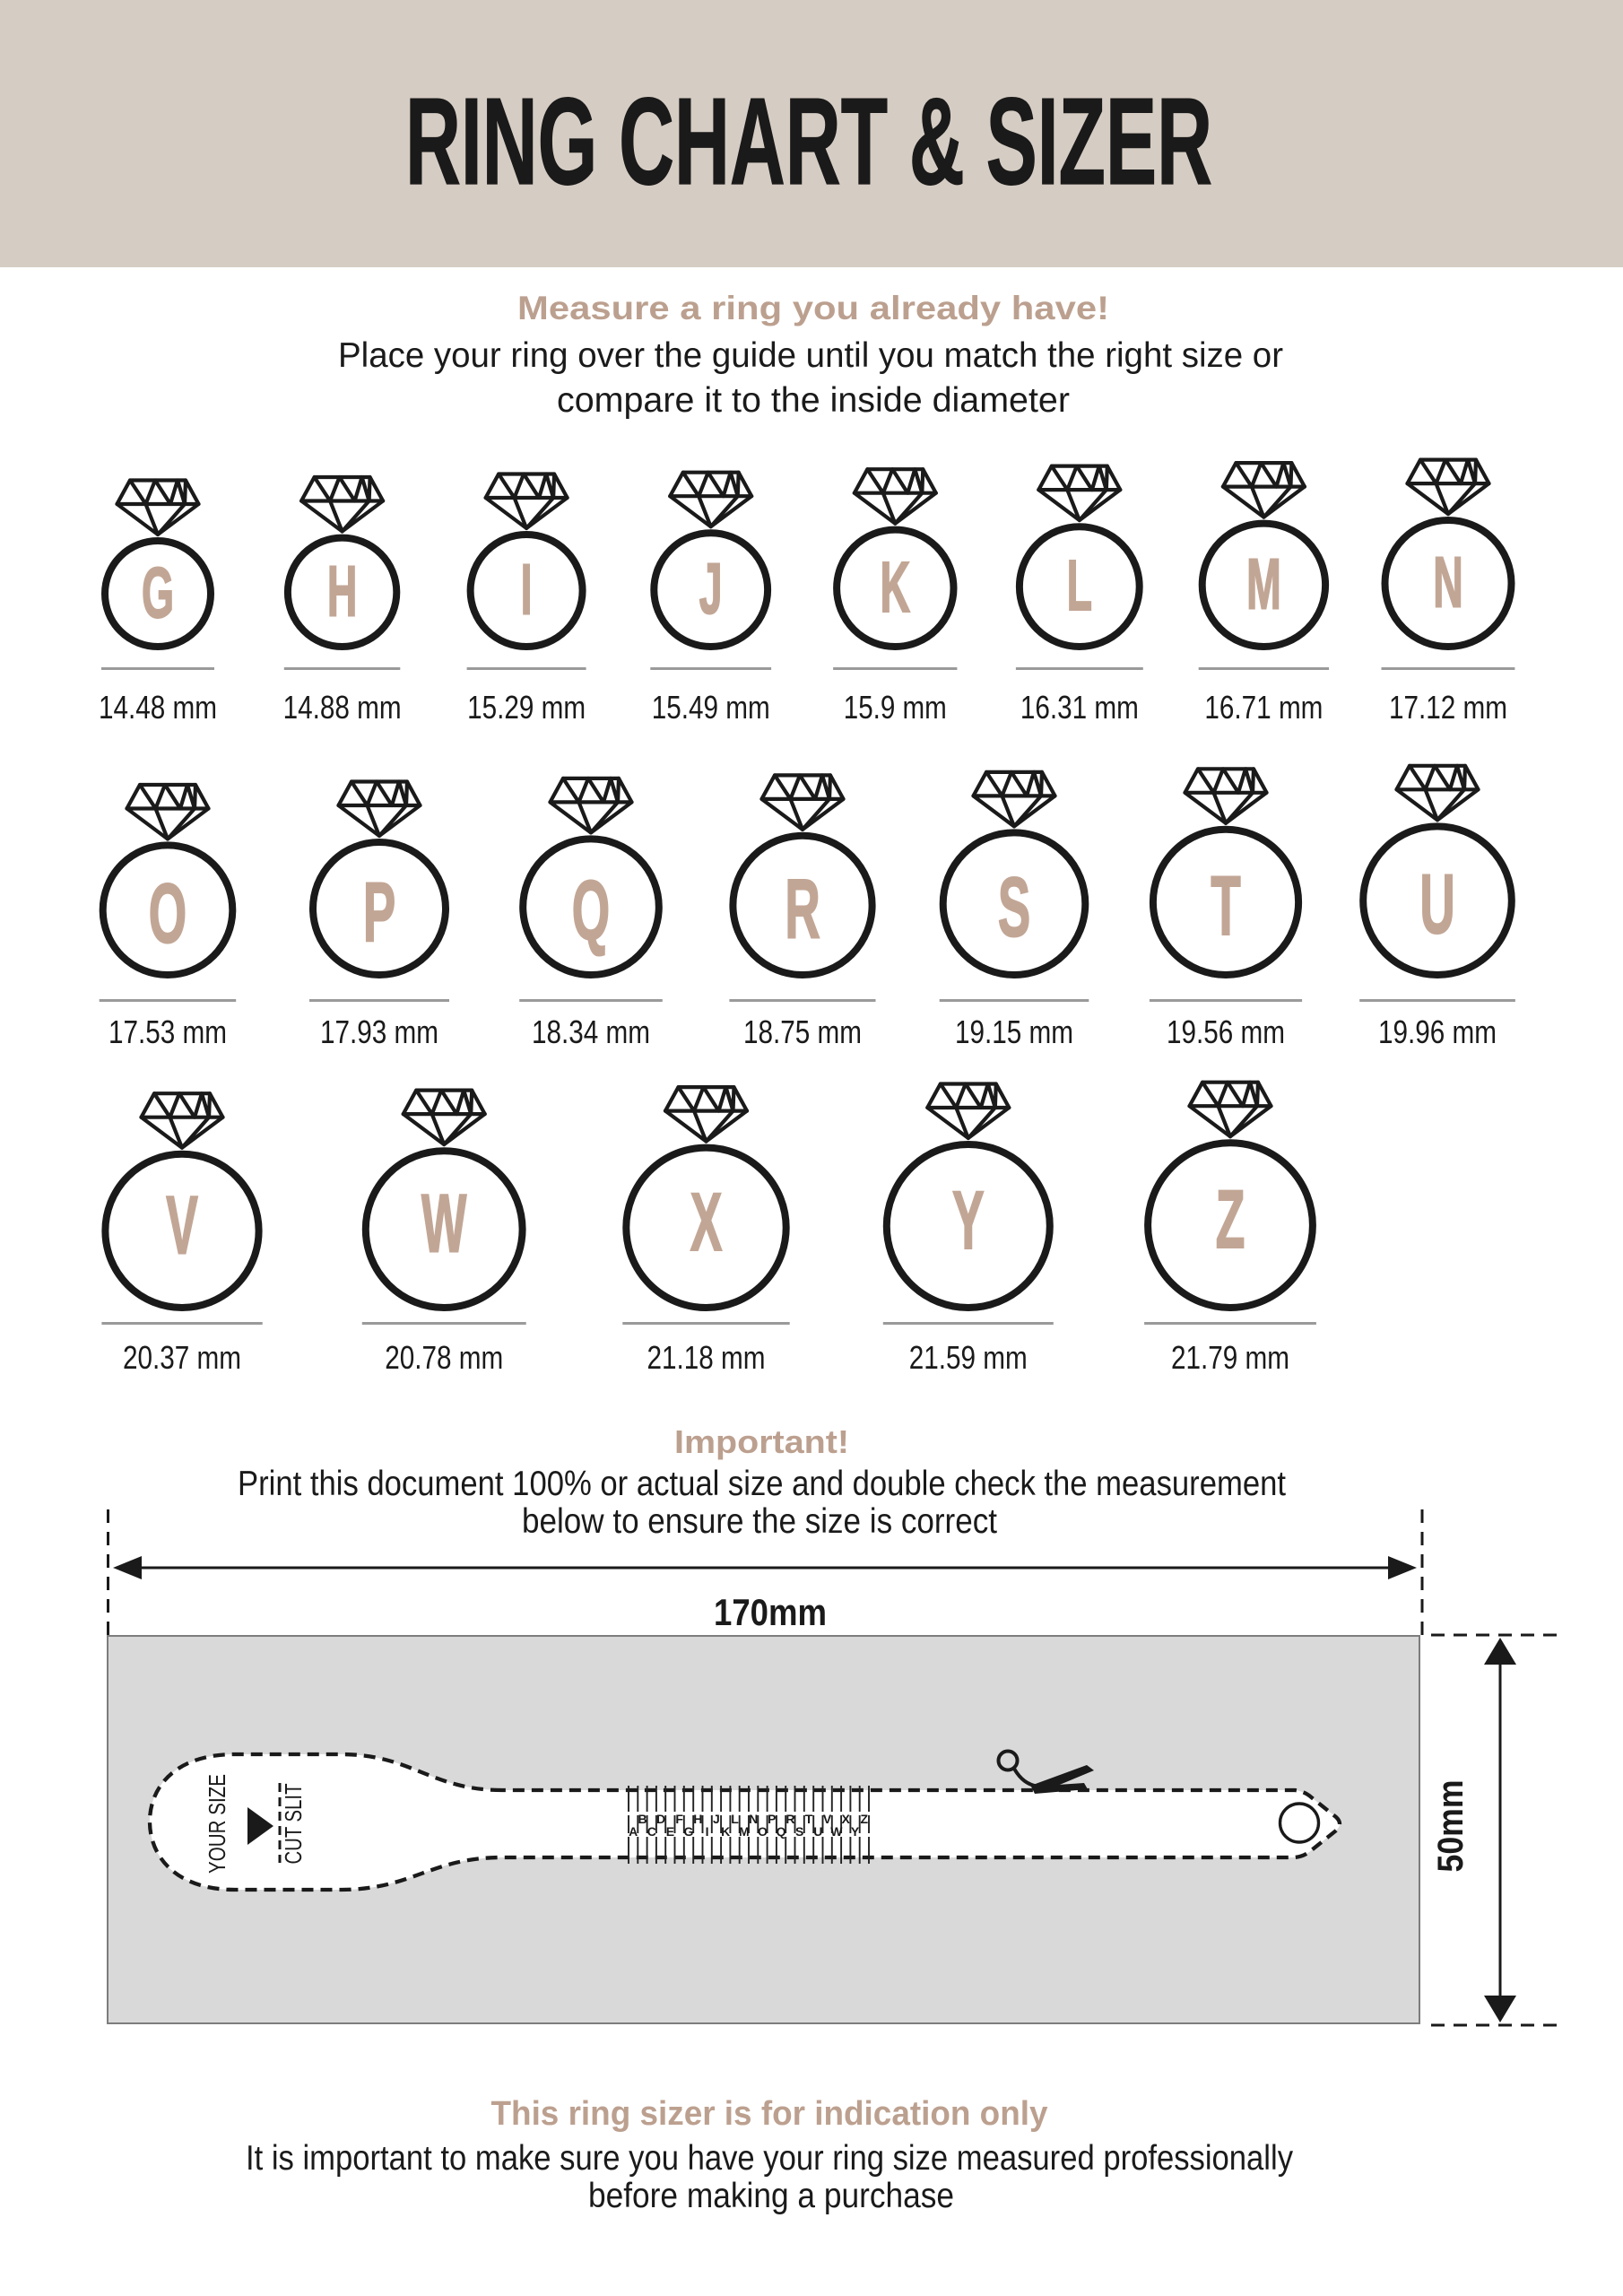 The height and width of the screenshot is (2296, 1623). Describe the element at coordinates (379, 1031) in the screenshot. I see `svg-text: 17.93 mm` at that location.